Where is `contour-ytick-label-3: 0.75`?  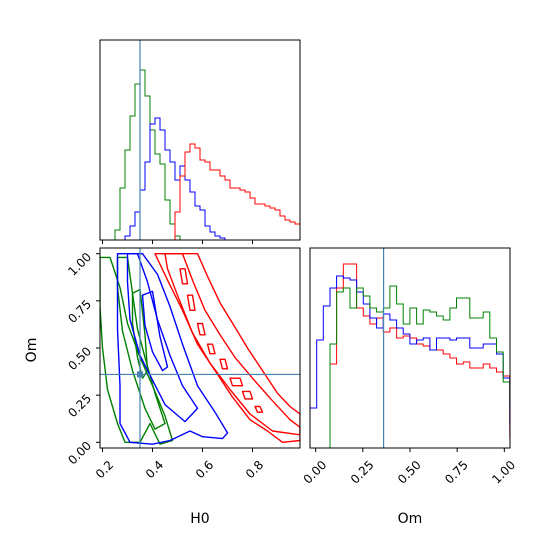 contour-ytick-label-3: 0.75 is located at coordinates (79, 311).